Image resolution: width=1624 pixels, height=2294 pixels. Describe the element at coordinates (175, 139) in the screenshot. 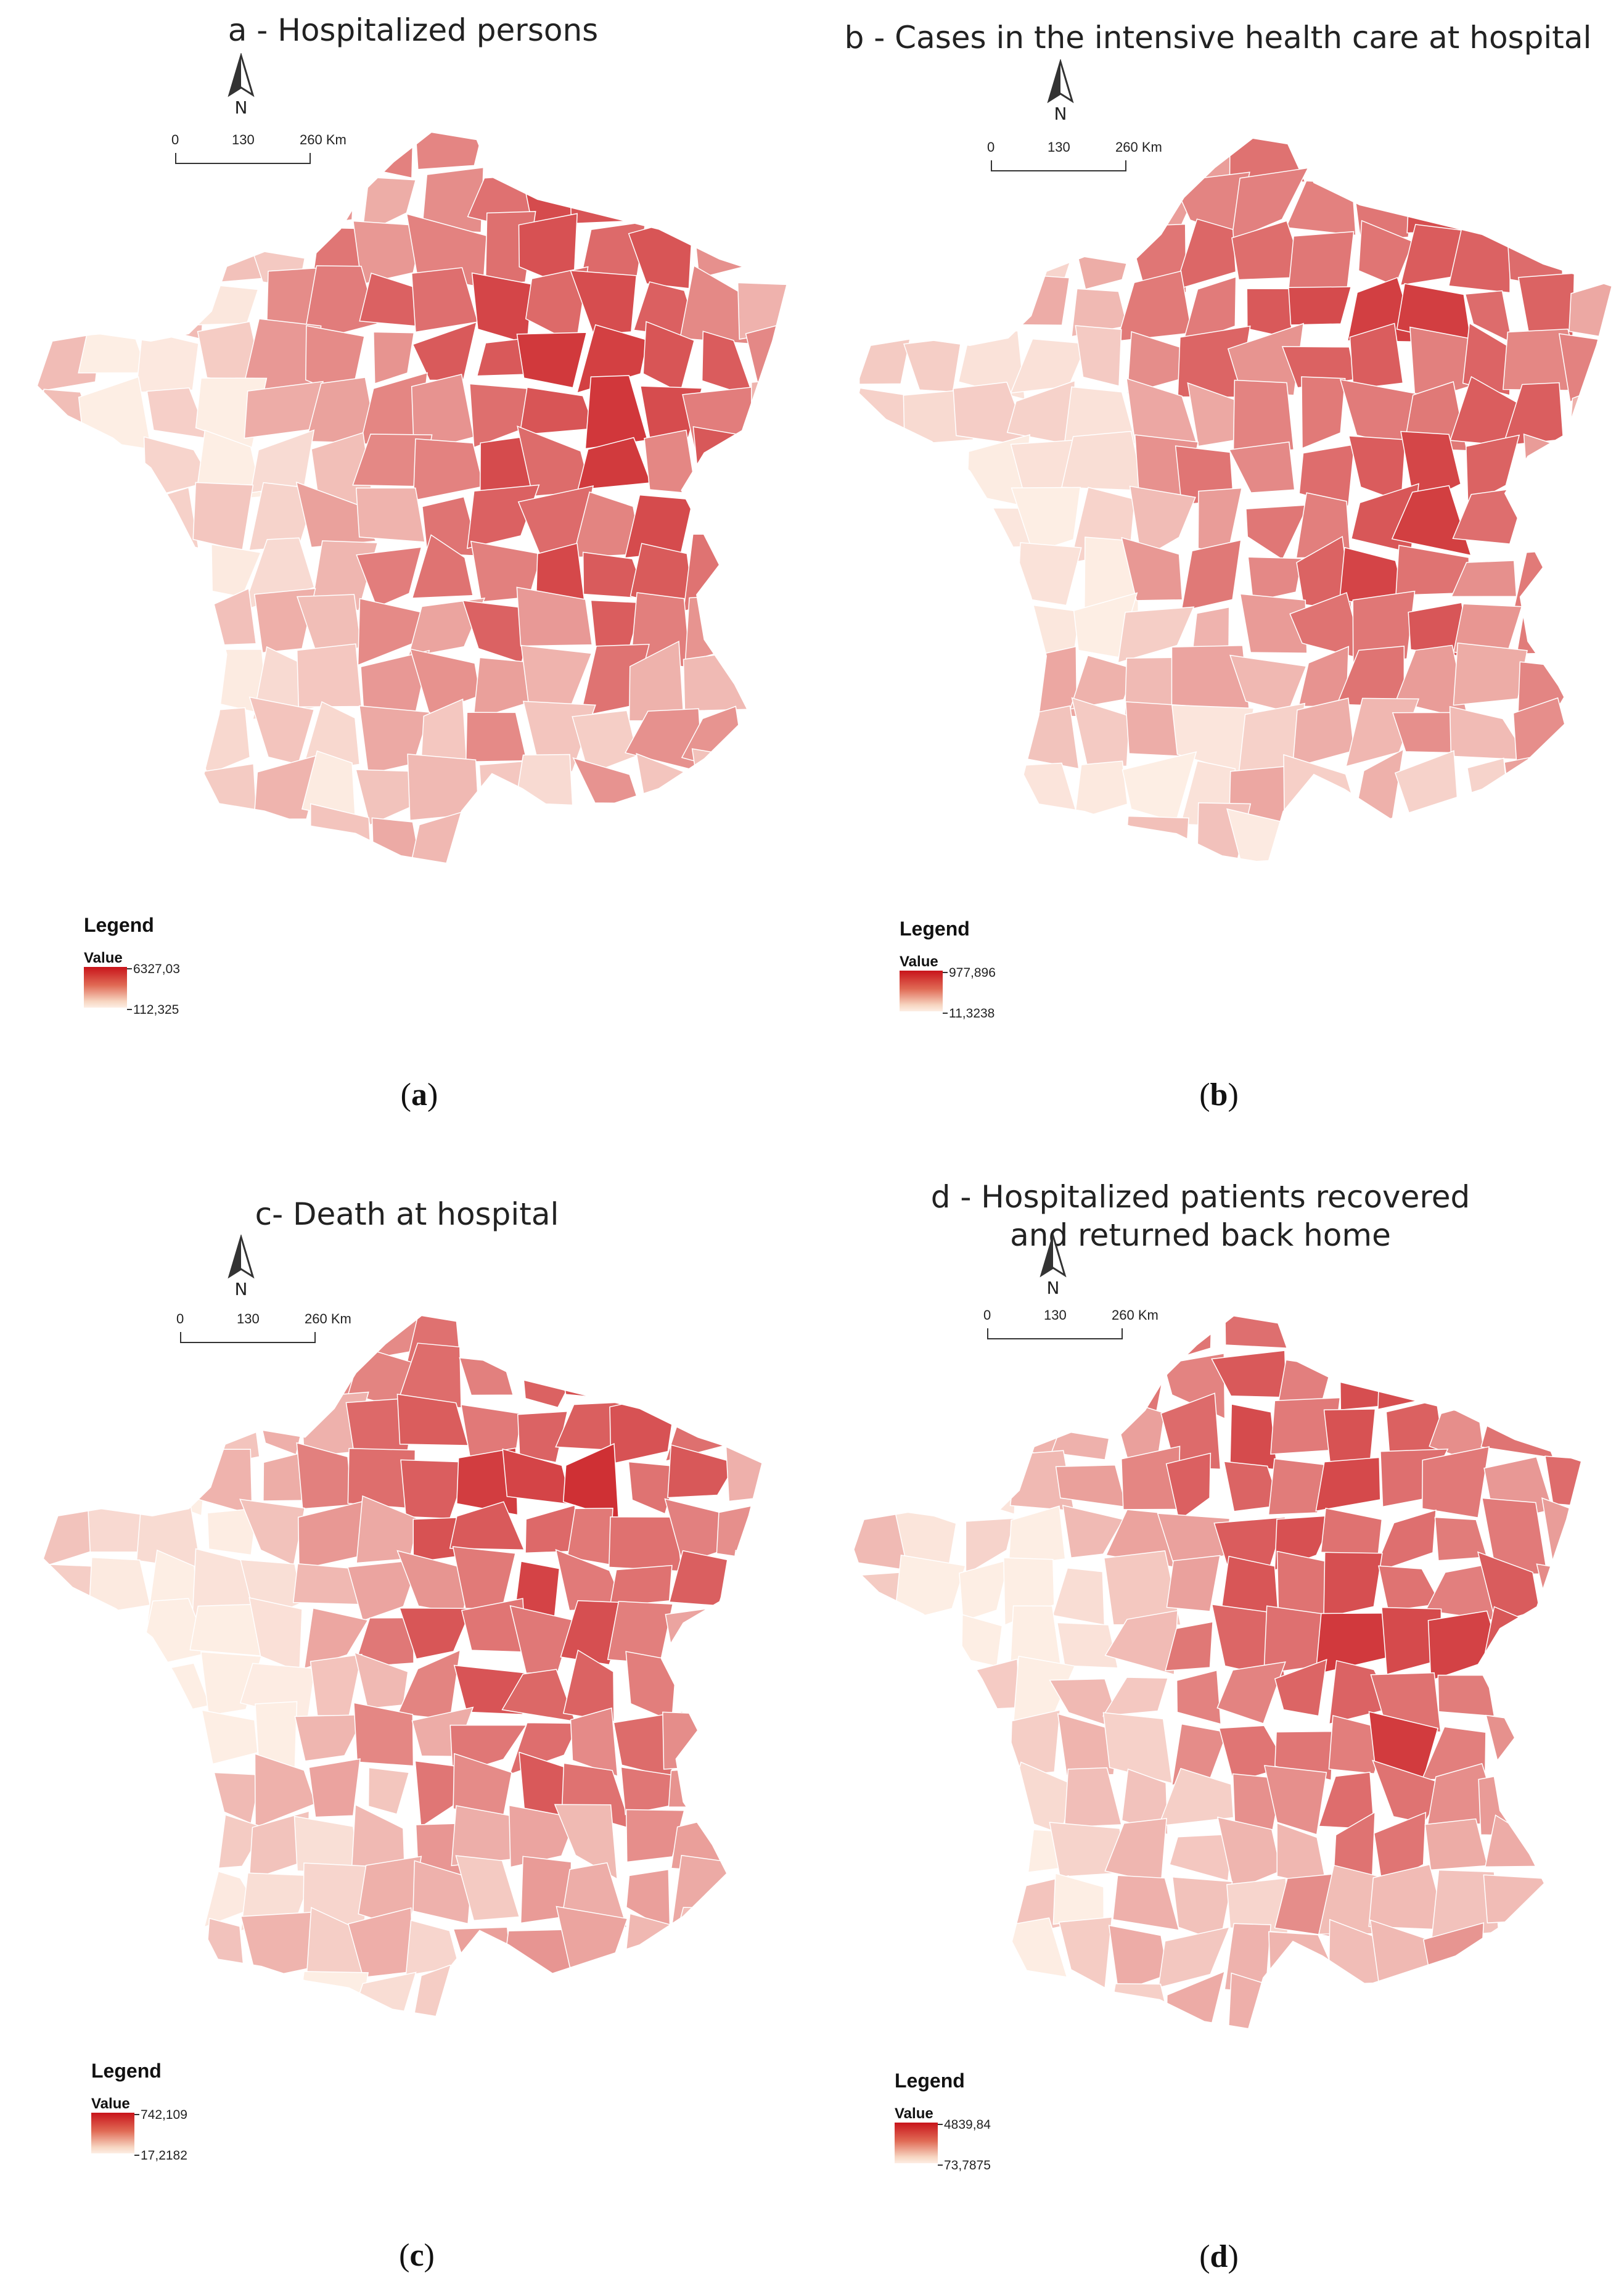

I see `scale-zero: 0` at that location.